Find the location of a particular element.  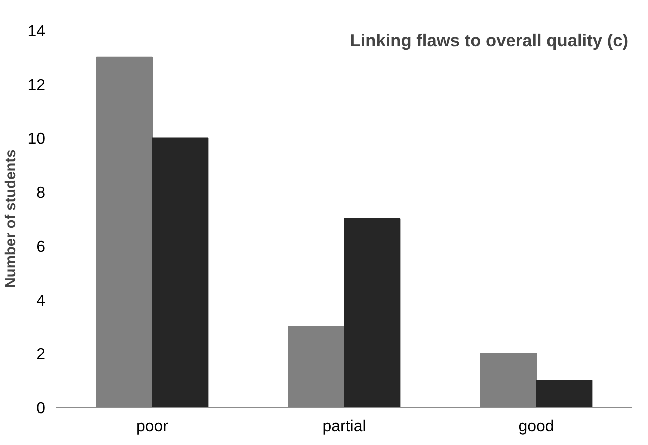

chart-title: Linking flaws to overall quality (c) is located at coordinates (489, 40).